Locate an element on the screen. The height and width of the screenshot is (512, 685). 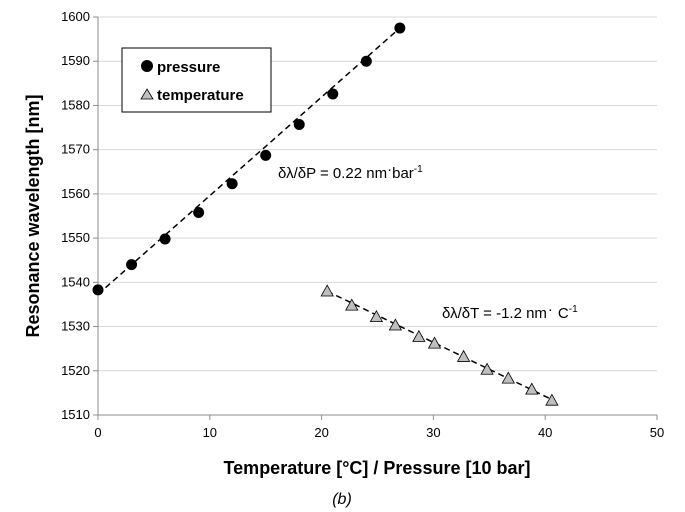
y-tick-label: 1570 is located at coordinates (75, 149).